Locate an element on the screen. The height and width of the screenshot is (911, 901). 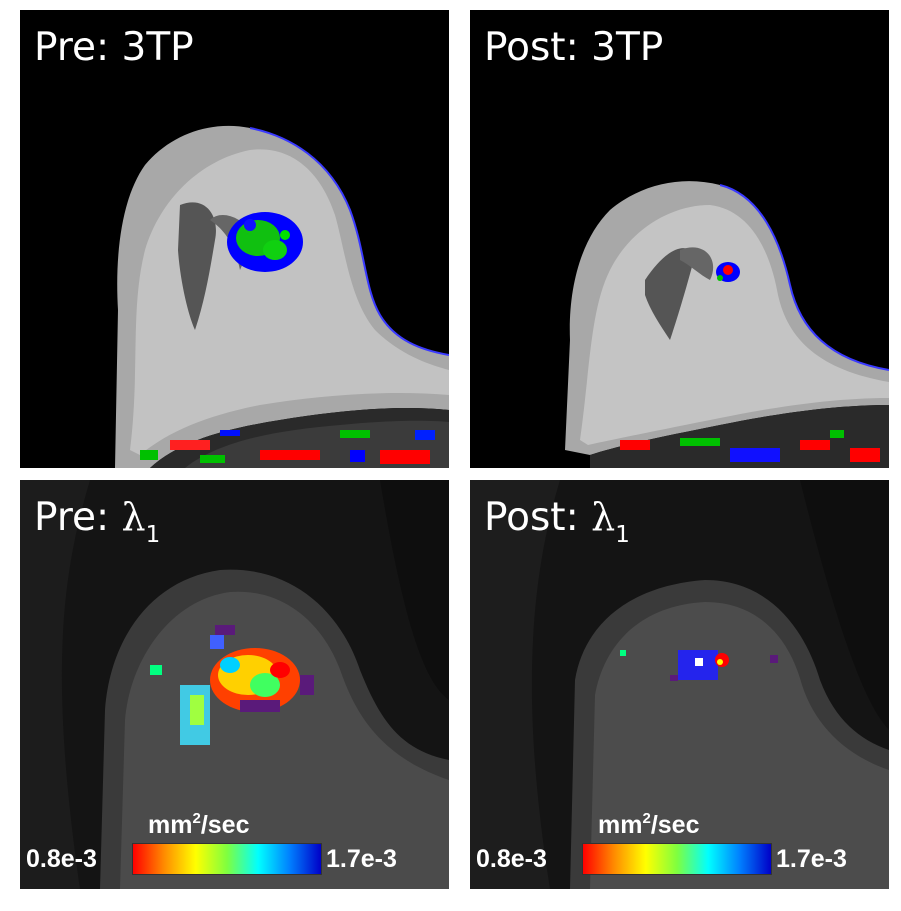
post-lambda1-colorbar: mm2/sec 0.8e-3 1.7e-3 is located at coordinates (679, 845).